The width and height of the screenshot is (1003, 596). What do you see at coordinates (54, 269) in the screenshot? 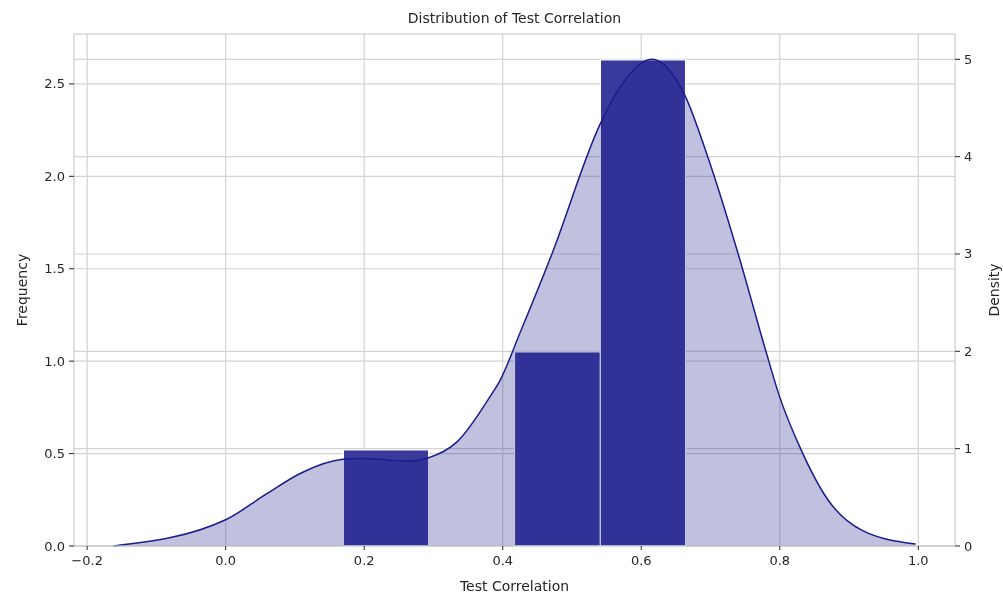
I see `y-tick-label: 1.5` at bounding box center [54, 269].